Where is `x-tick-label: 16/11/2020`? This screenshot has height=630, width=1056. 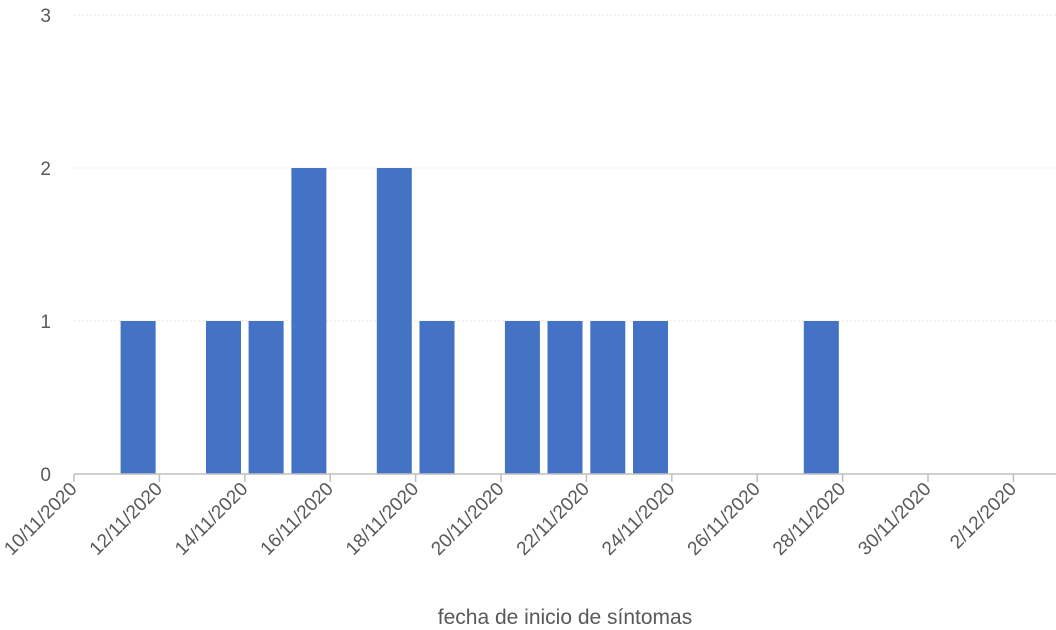 x-tick-label: 16/11/2020 is located at coordinates (297, 519).